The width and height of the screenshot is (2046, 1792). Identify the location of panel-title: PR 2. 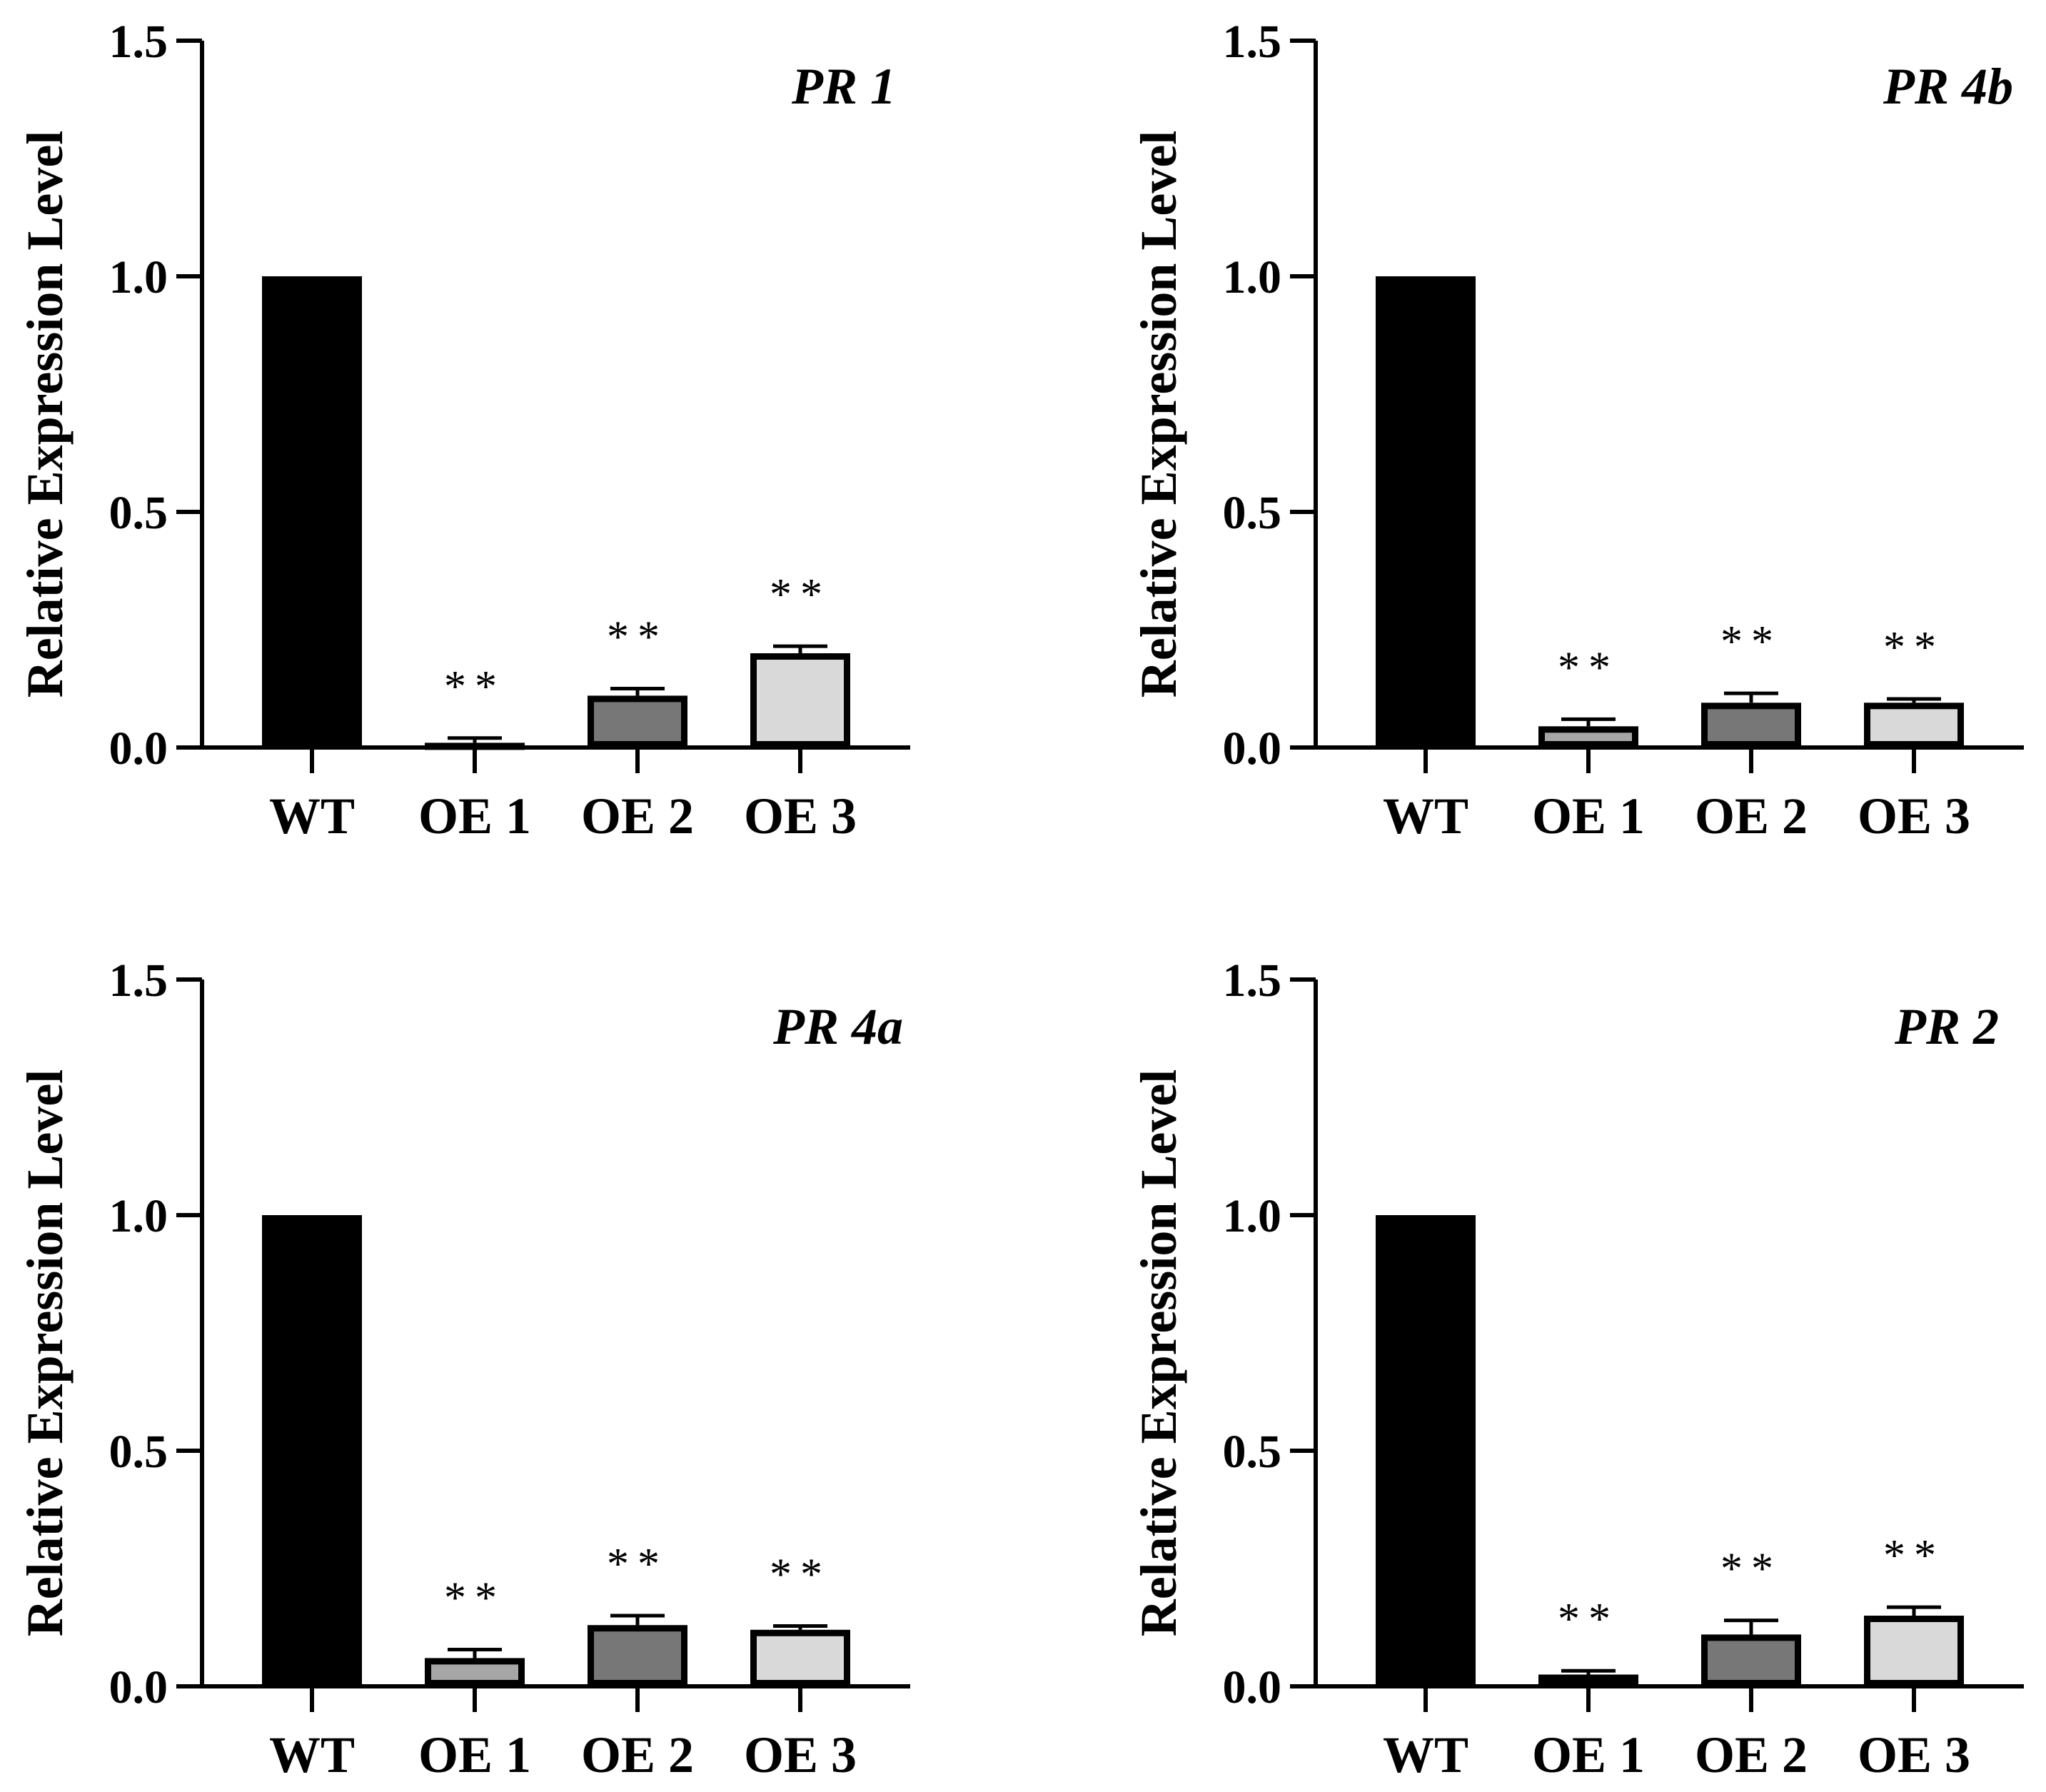
(1947, 1026).